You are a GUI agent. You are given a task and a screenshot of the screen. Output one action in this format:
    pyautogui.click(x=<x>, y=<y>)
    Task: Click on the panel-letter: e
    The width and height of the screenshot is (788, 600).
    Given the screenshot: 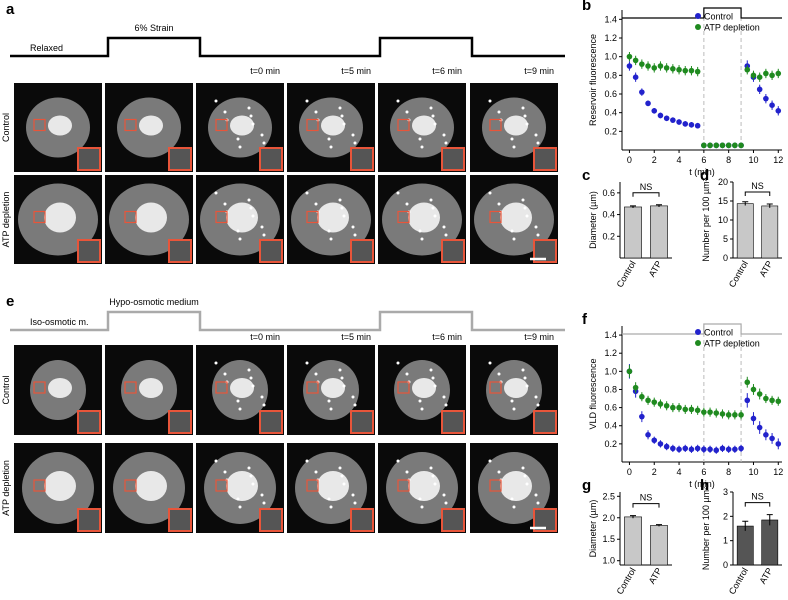 What is the action you would take?
    pyautogui.click(x=10, y=301)
    